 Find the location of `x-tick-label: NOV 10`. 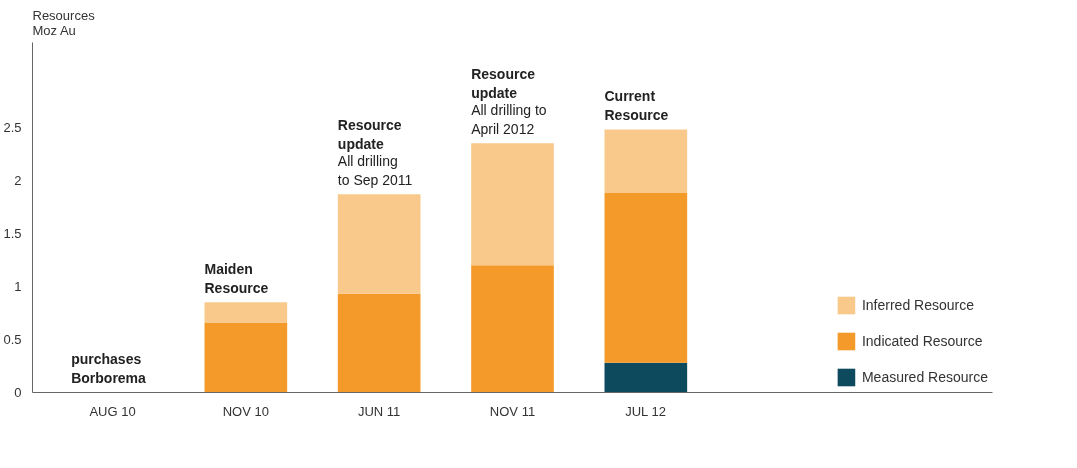

x-tick-label: NOV 10 is located at coordinates (245, 411).